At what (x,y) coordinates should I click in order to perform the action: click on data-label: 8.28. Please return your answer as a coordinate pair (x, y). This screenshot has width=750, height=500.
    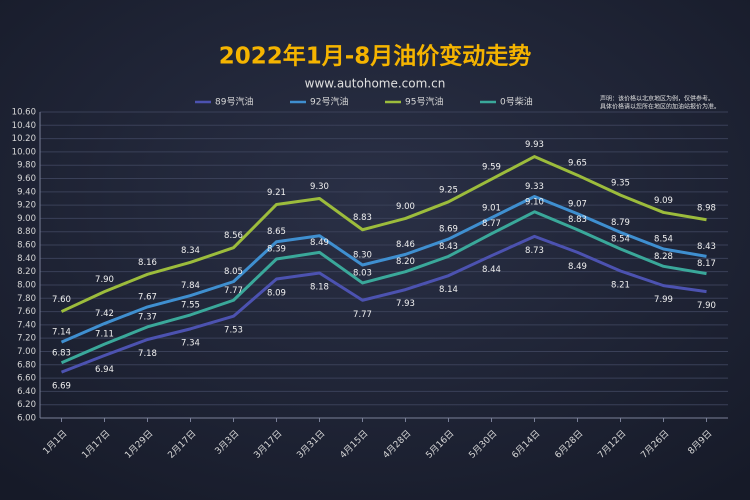
    Looking at the image, I should click on (663, 257).